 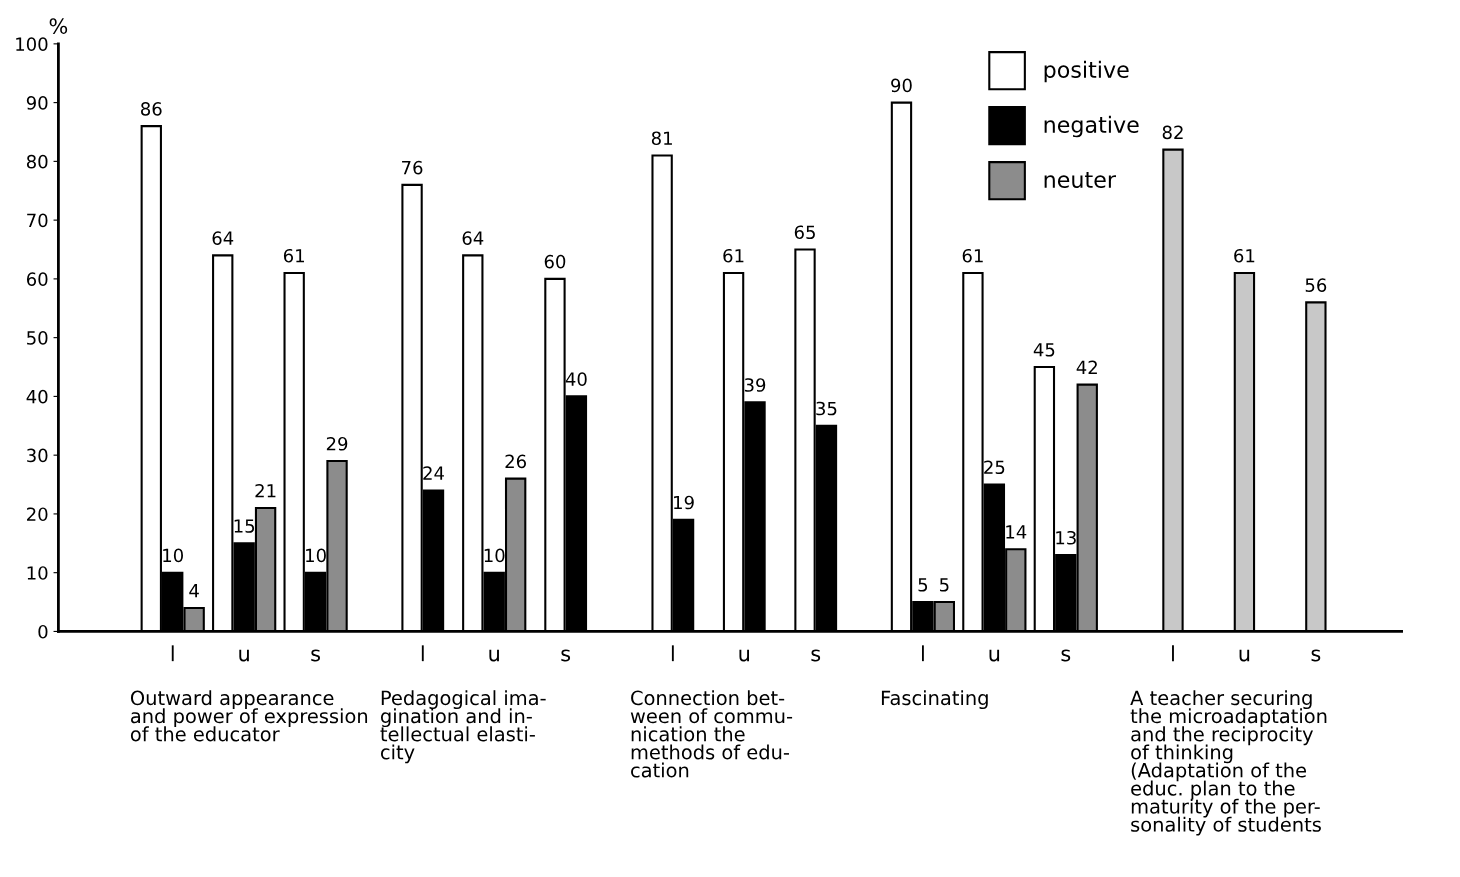 I want to click on data-label: 39, so click(x=755, y=385).